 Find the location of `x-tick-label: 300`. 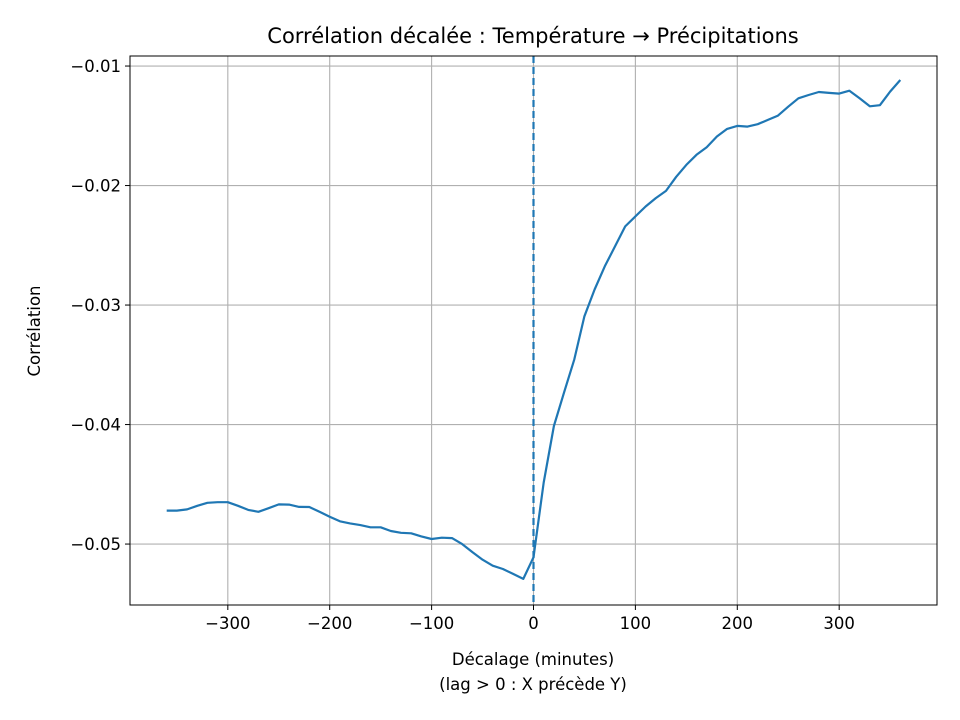

x-tick-label: 300 is located at coordinates (839, 623).